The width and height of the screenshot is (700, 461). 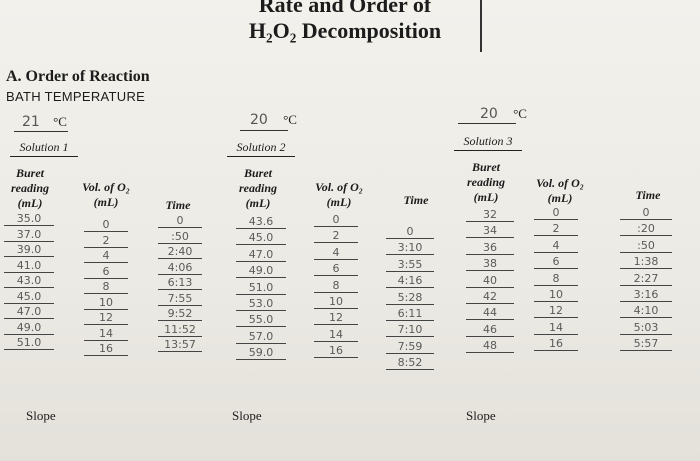 I want to click on sol3-time-cell: 3:16, so click(x=646, y=295).